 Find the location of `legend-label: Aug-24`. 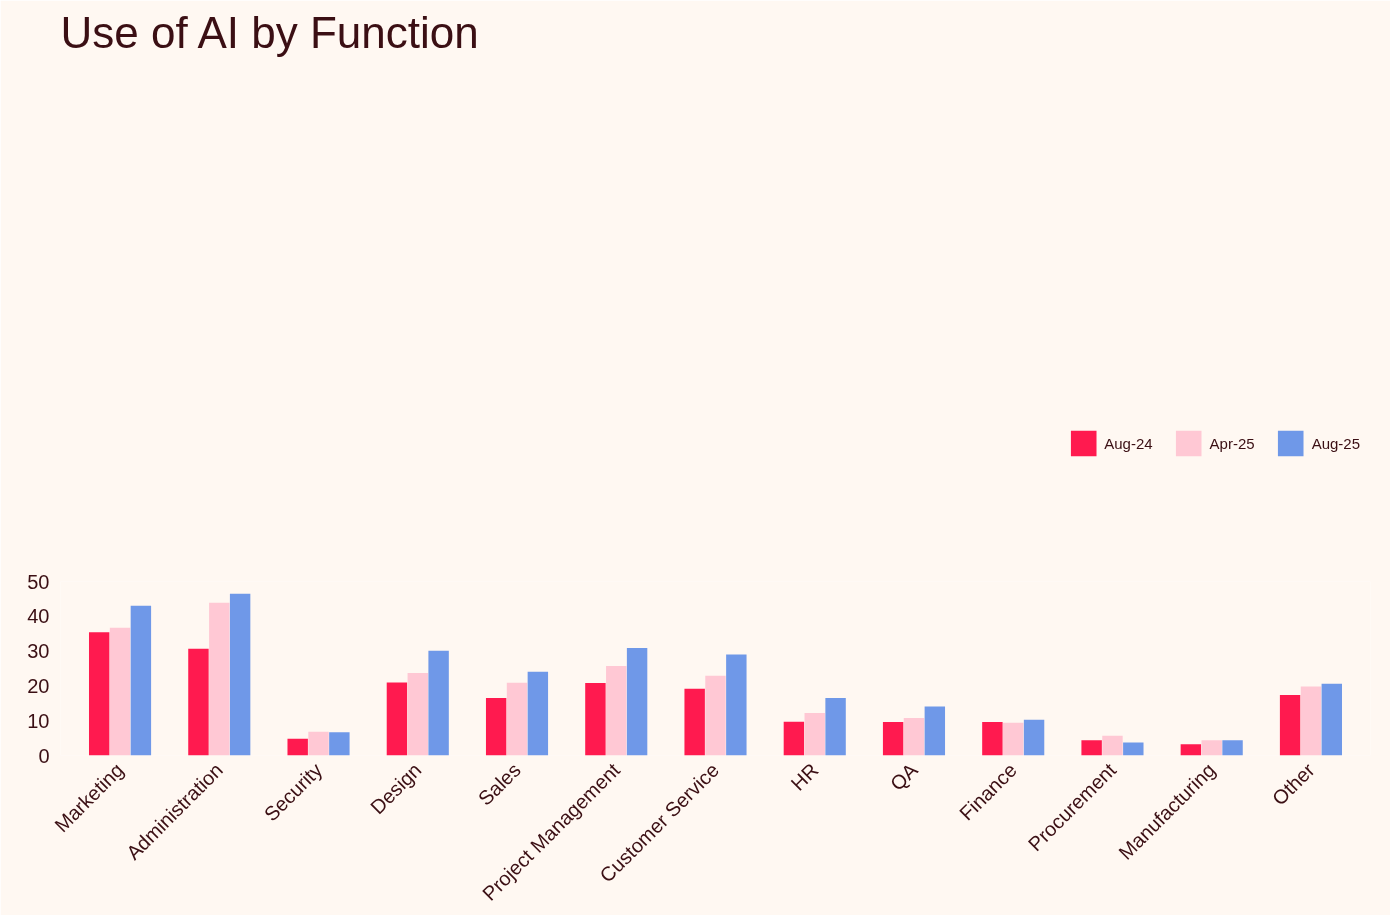

legend-label: Aug-24 is located at coordinates (1128, 443).